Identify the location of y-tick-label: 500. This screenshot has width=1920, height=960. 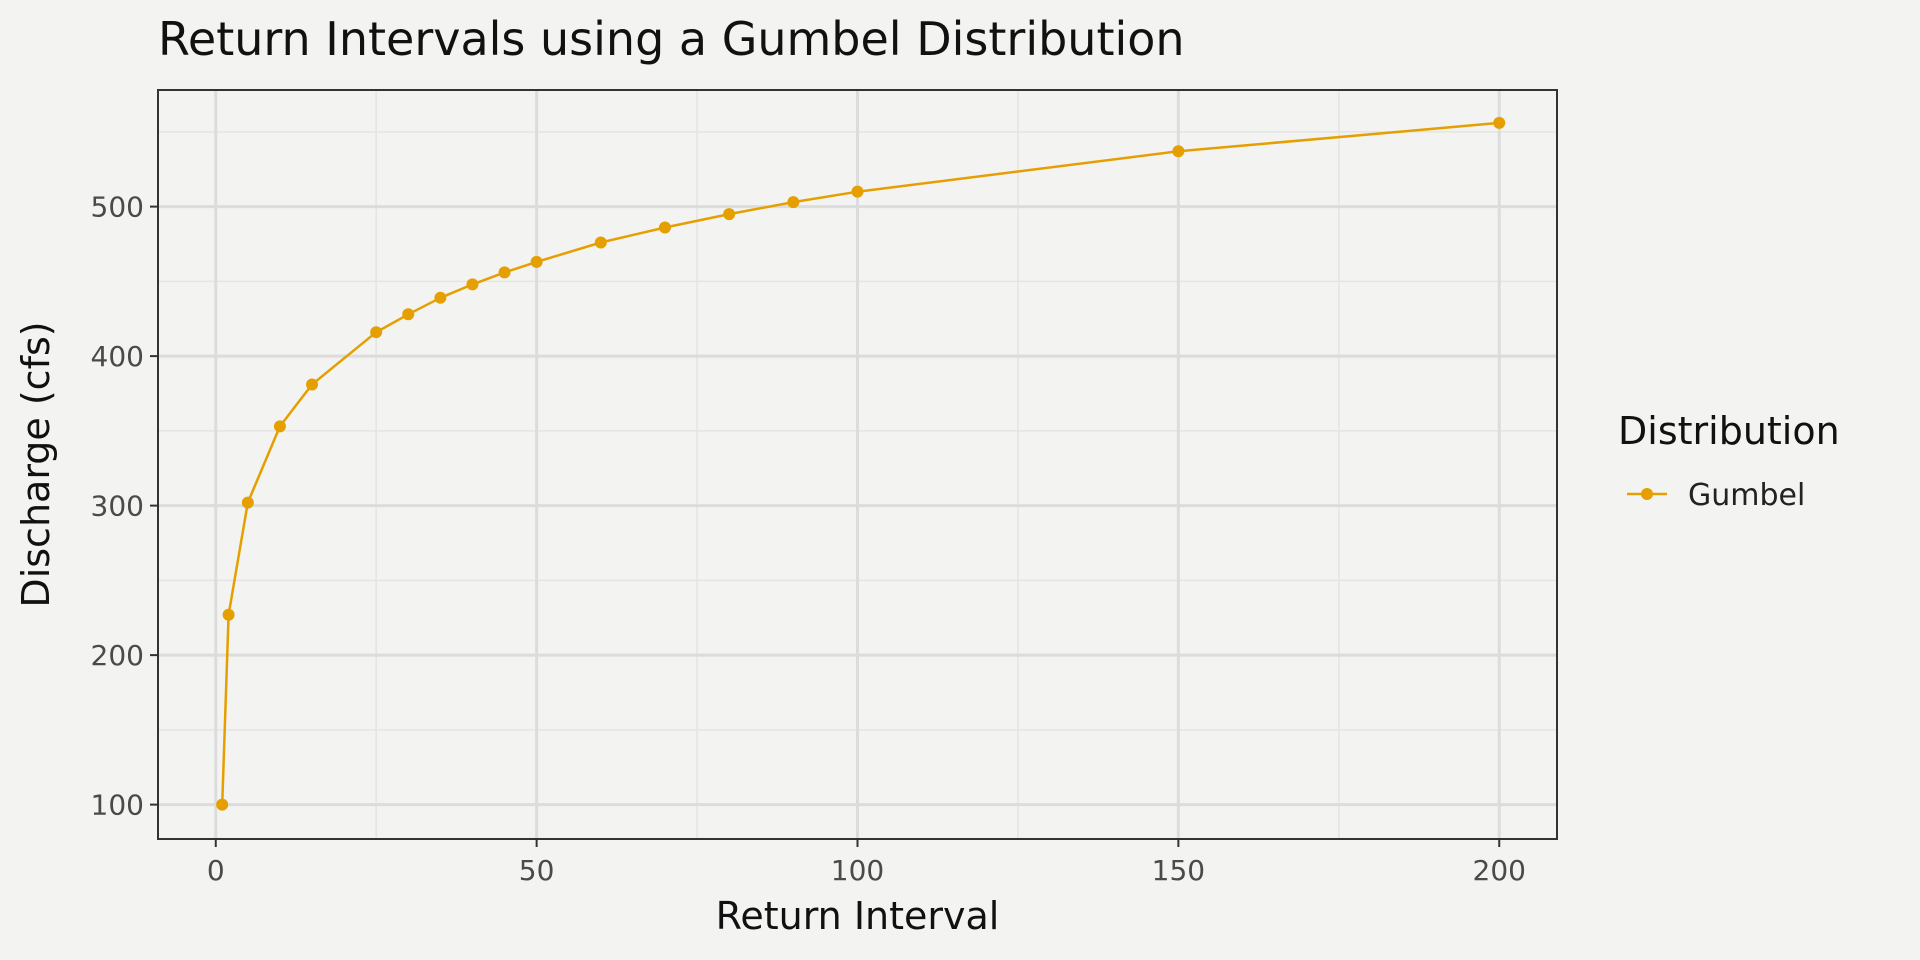
(117, 207).